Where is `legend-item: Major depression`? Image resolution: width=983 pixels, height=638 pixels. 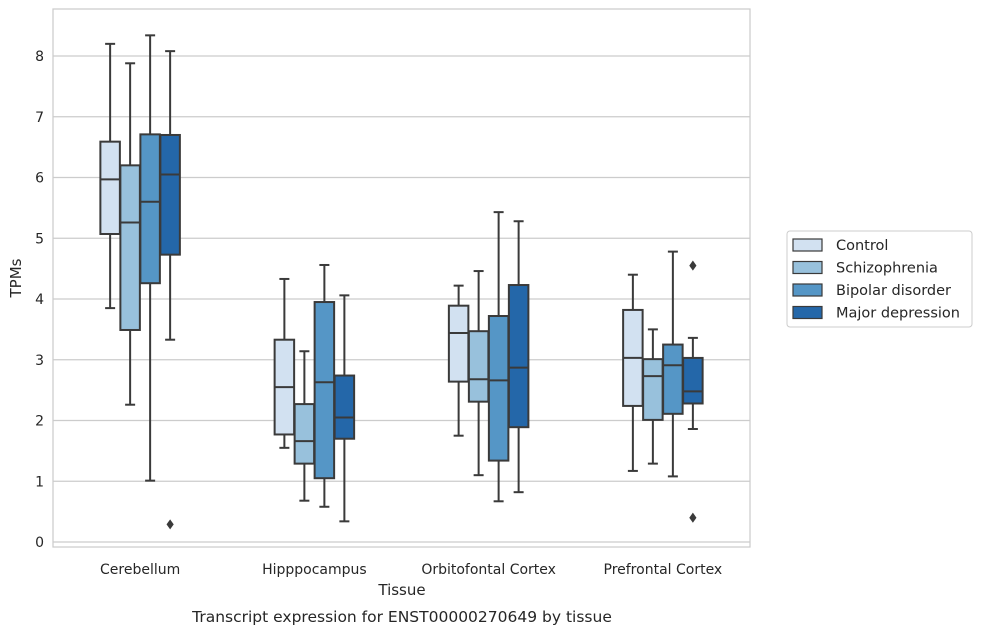
legend-item: Major depression is located at coordinates (876, 313).